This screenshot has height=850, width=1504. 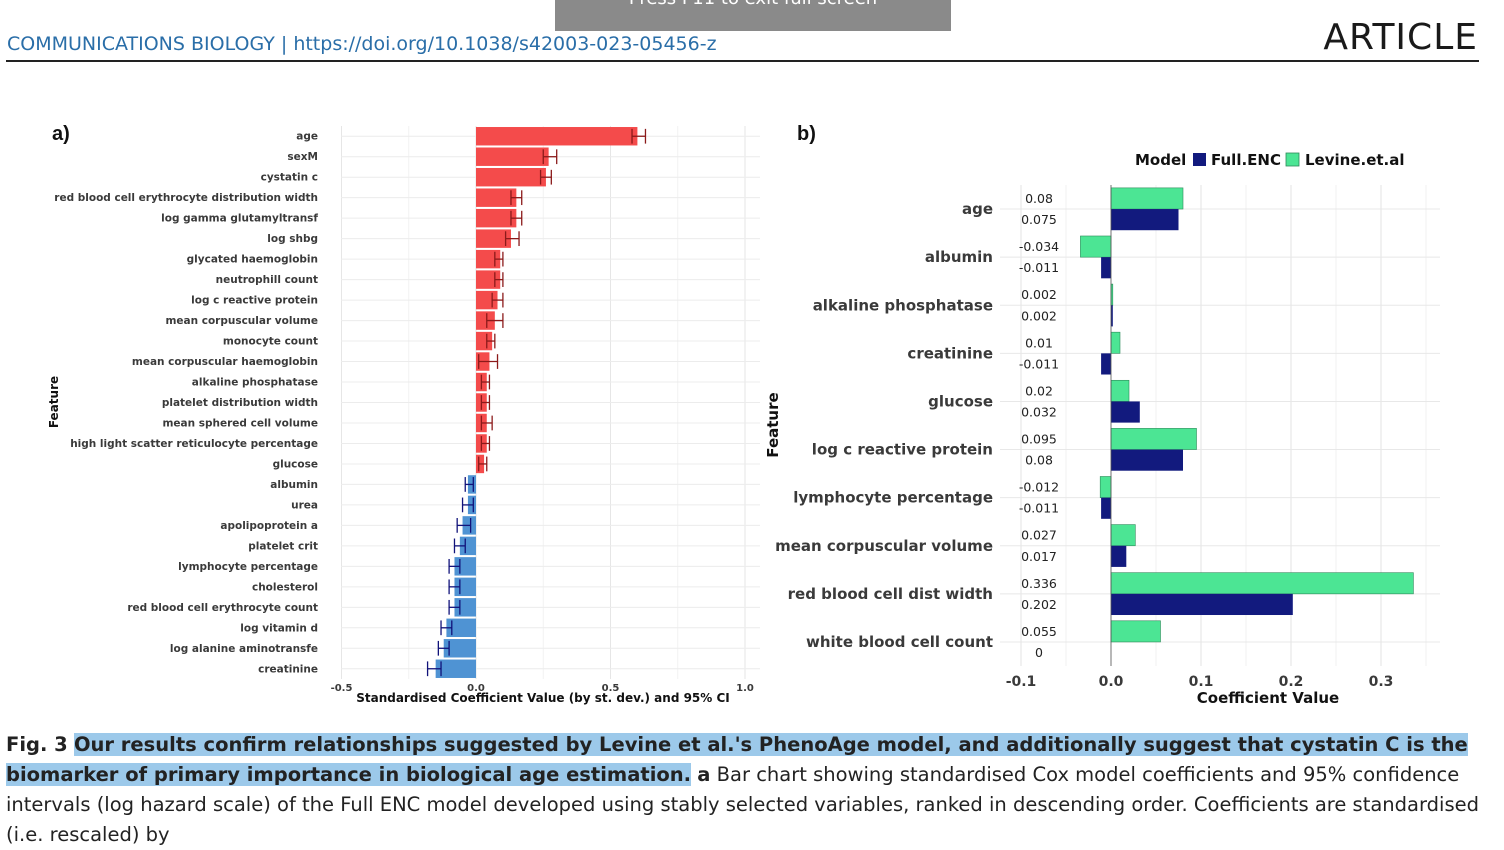 What do you see at coordinates (285, 587) in the screenshot?
I see `tick-label-feature: cholesterol` at bounding box center [285, 587].